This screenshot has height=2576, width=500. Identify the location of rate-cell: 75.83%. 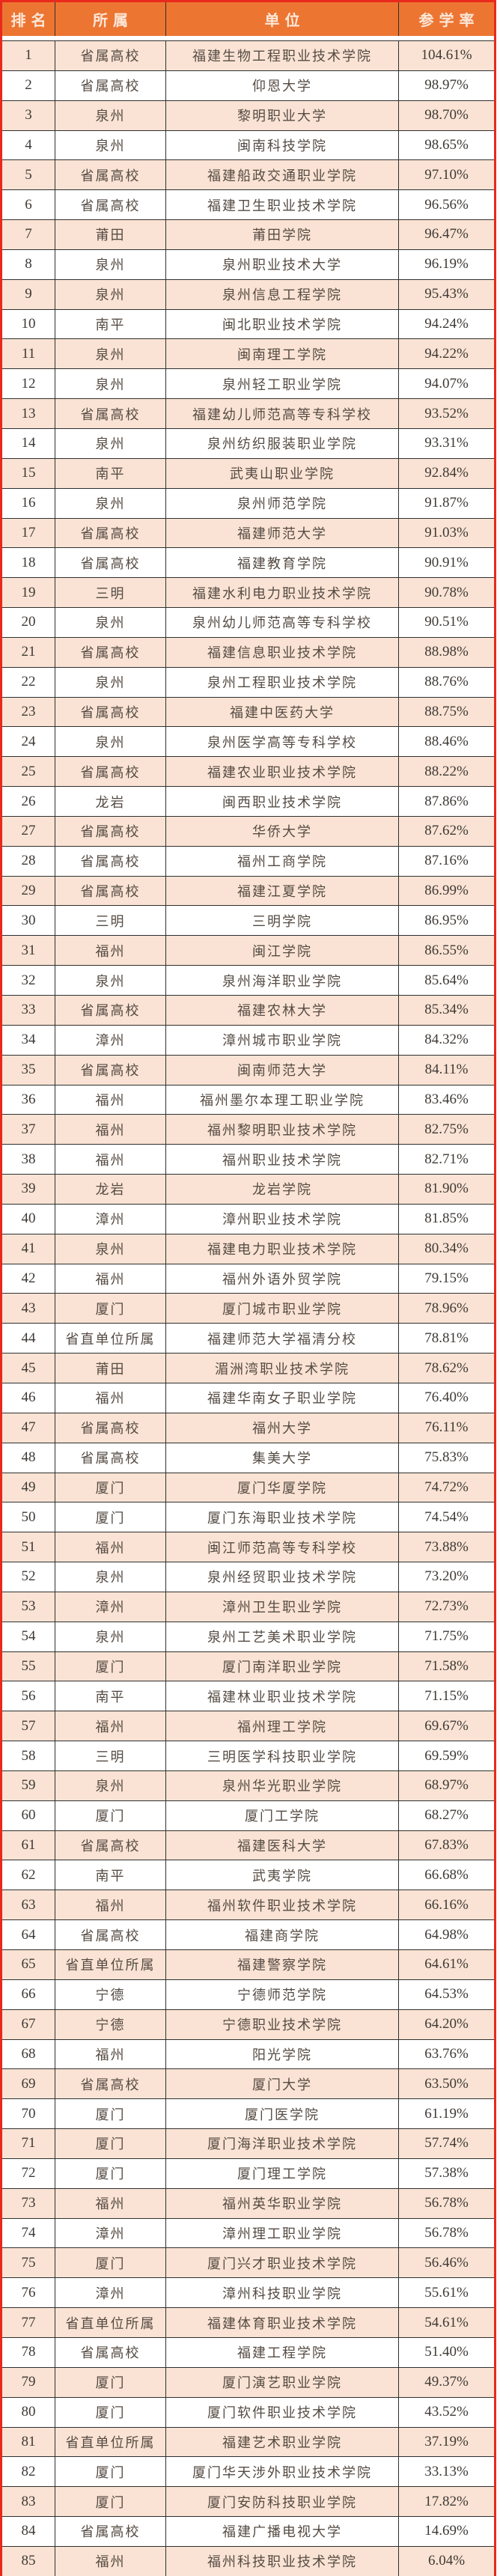
(446, 1458).